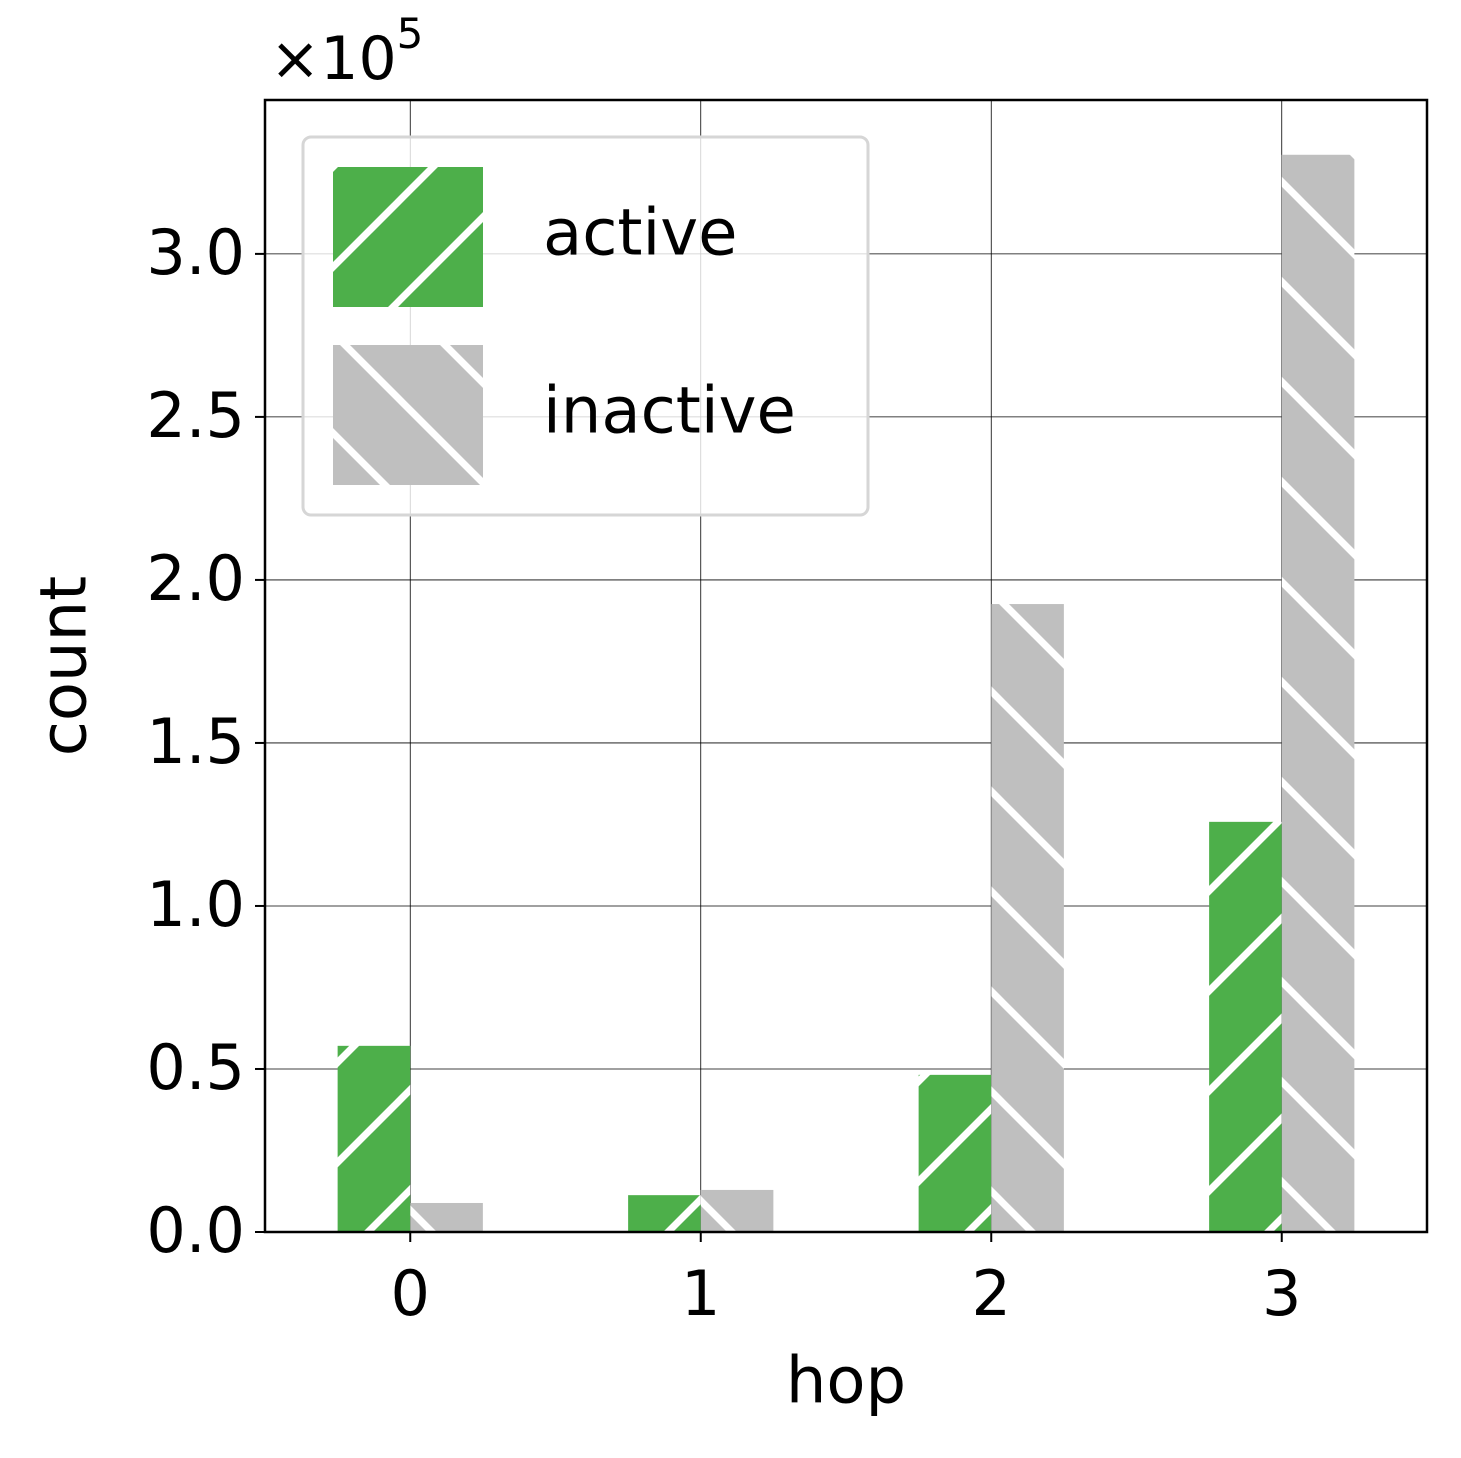 The image size is (1461, 1458). I want to click on y-offset-label: ×10⁵, so click(346, 51).